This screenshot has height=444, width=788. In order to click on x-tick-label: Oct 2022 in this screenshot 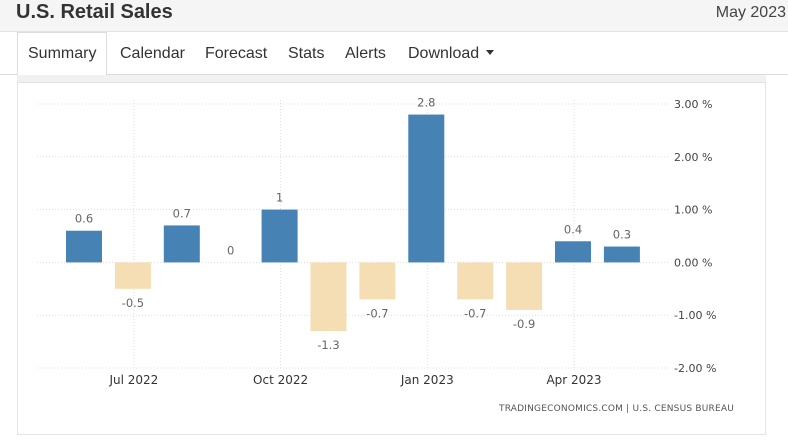, I will do `click(280, 380)`.